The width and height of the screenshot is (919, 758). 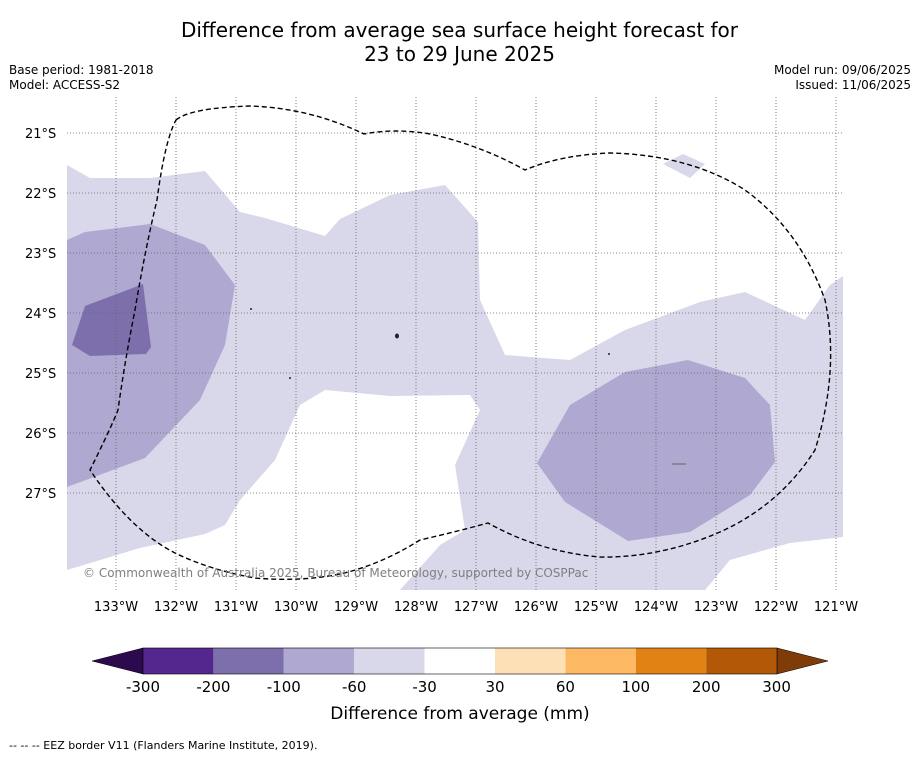 I want to click on lon-label: 124°W, so click(x=656, y=607).